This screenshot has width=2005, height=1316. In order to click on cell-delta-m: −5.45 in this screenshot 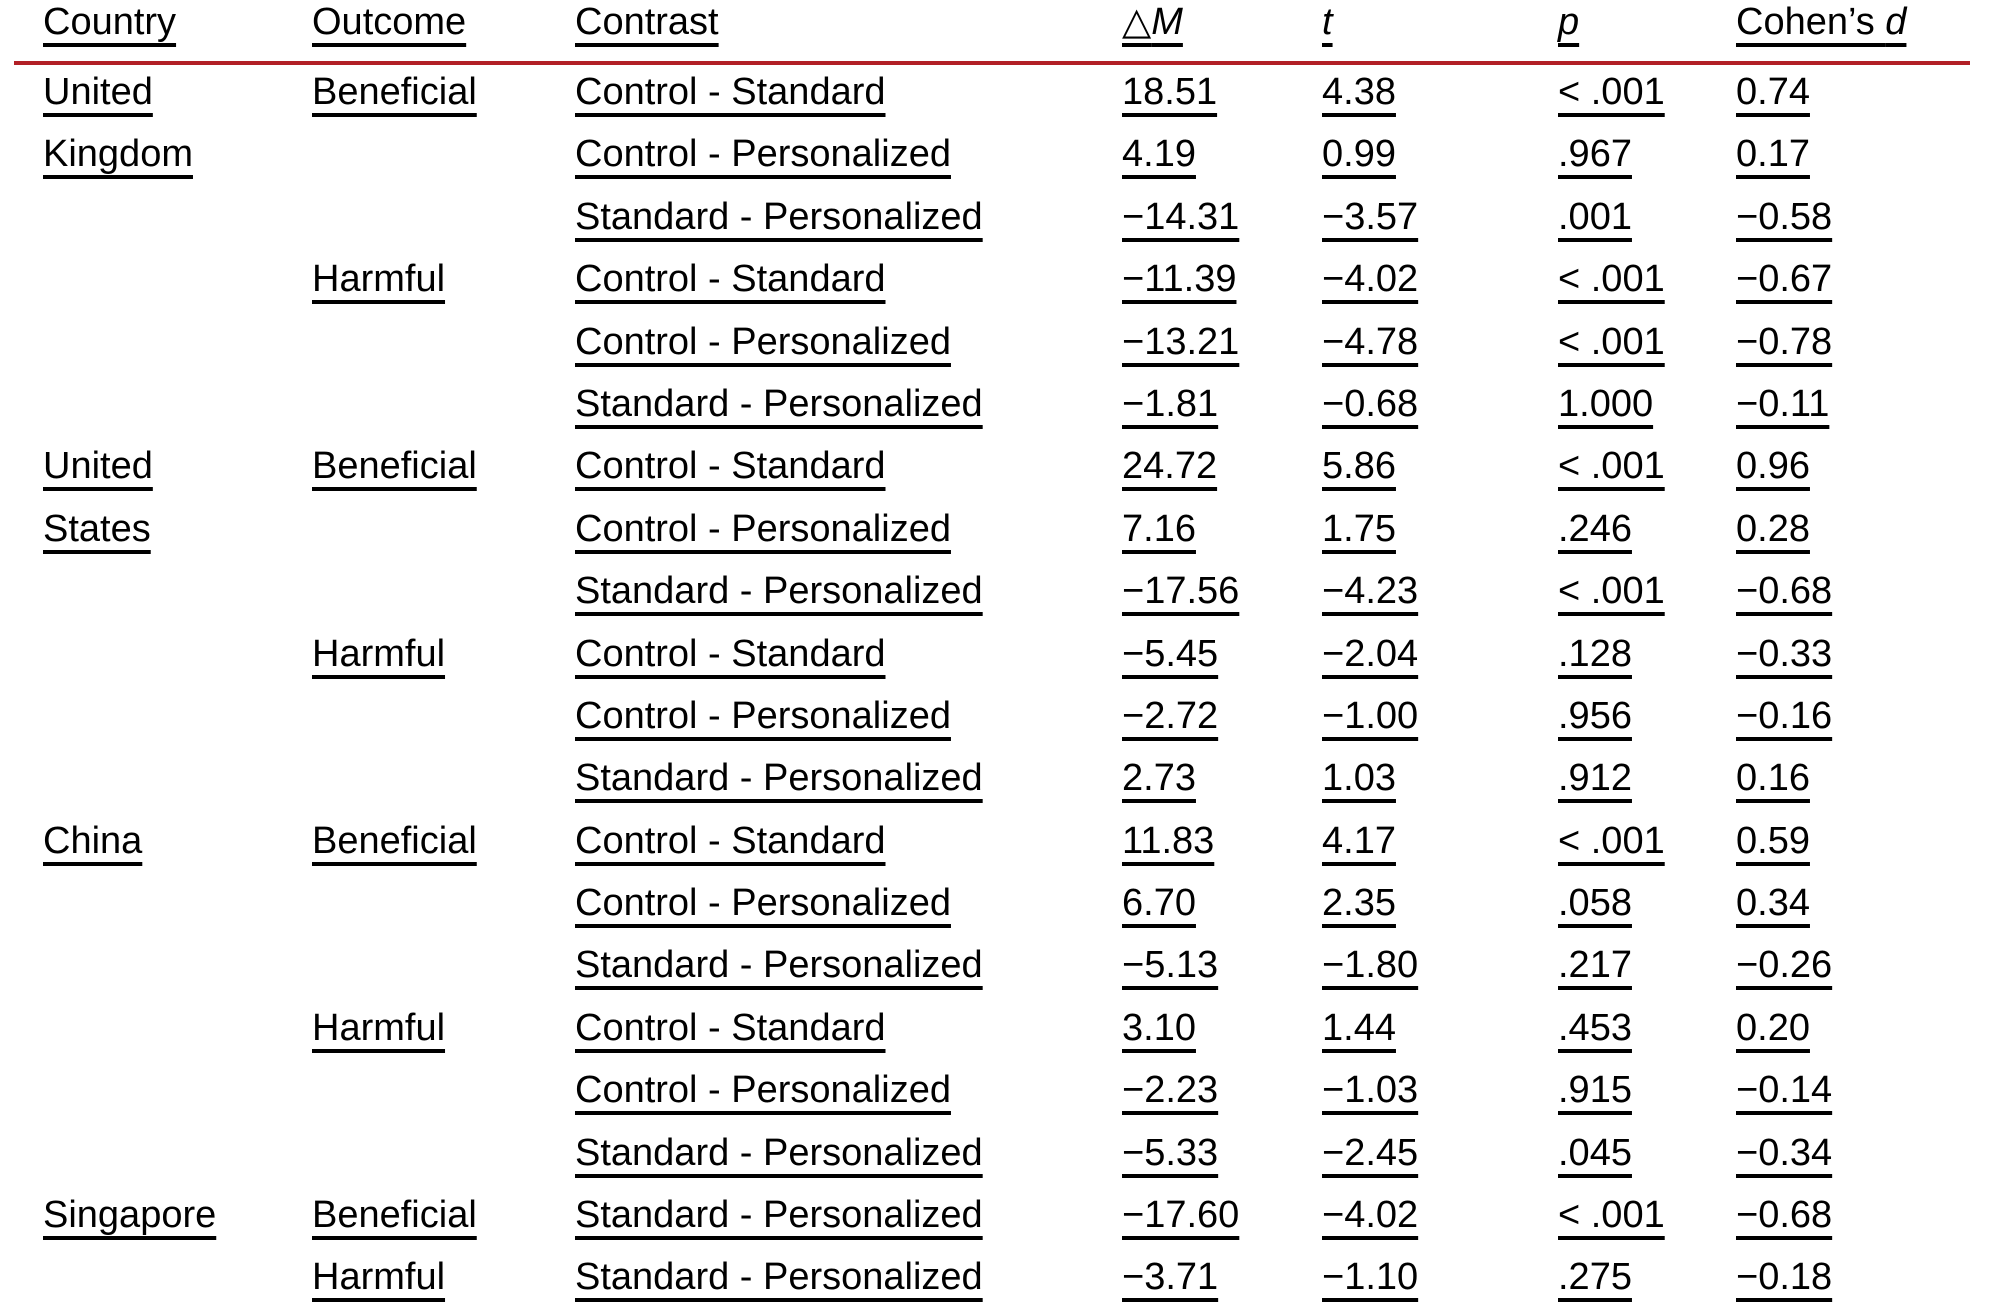, I will do `click(1222, 663)`.